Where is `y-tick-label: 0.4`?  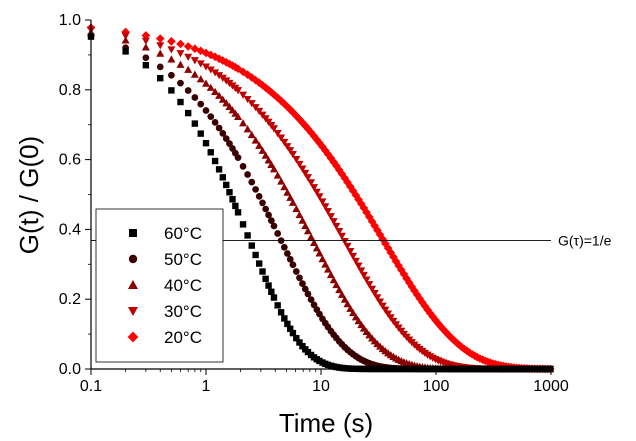
y-tick-label: 0.4 is located at coordinates (70, 229).